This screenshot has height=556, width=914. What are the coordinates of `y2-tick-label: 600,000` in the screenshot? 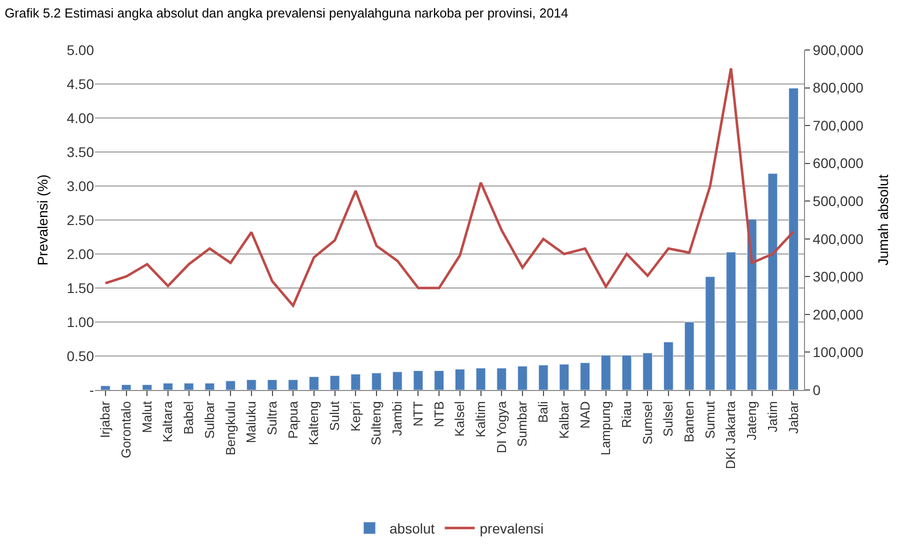 It's located at (838, 163).